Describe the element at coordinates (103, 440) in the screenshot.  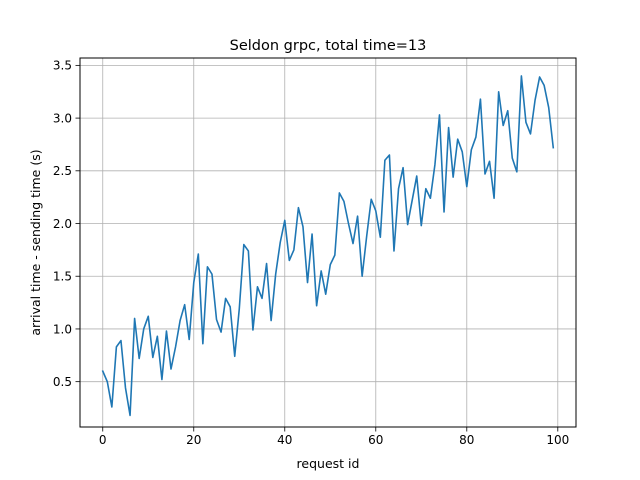
I see `x-tick-label: 0` at that location.